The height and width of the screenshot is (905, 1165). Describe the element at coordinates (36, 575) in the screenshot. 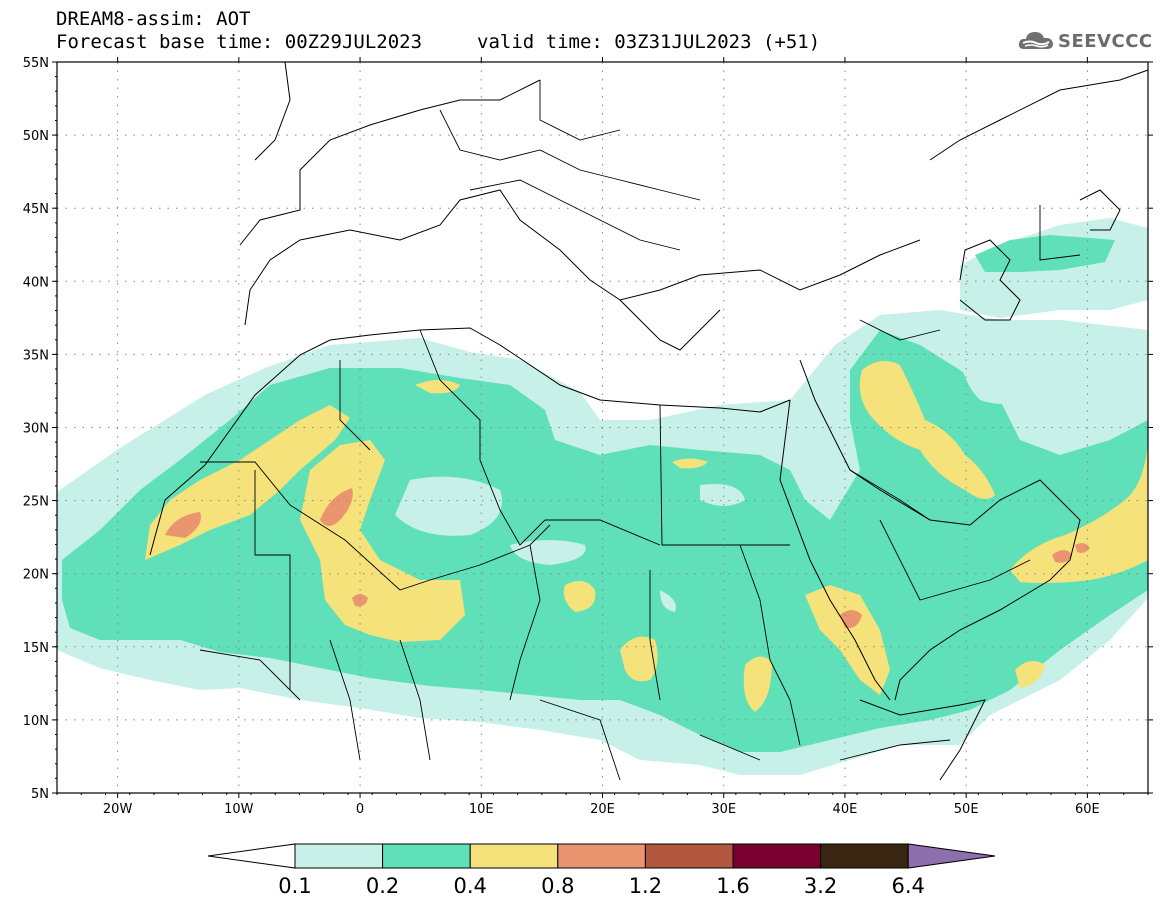

I see `lat-tick-label: 20N` at that location.